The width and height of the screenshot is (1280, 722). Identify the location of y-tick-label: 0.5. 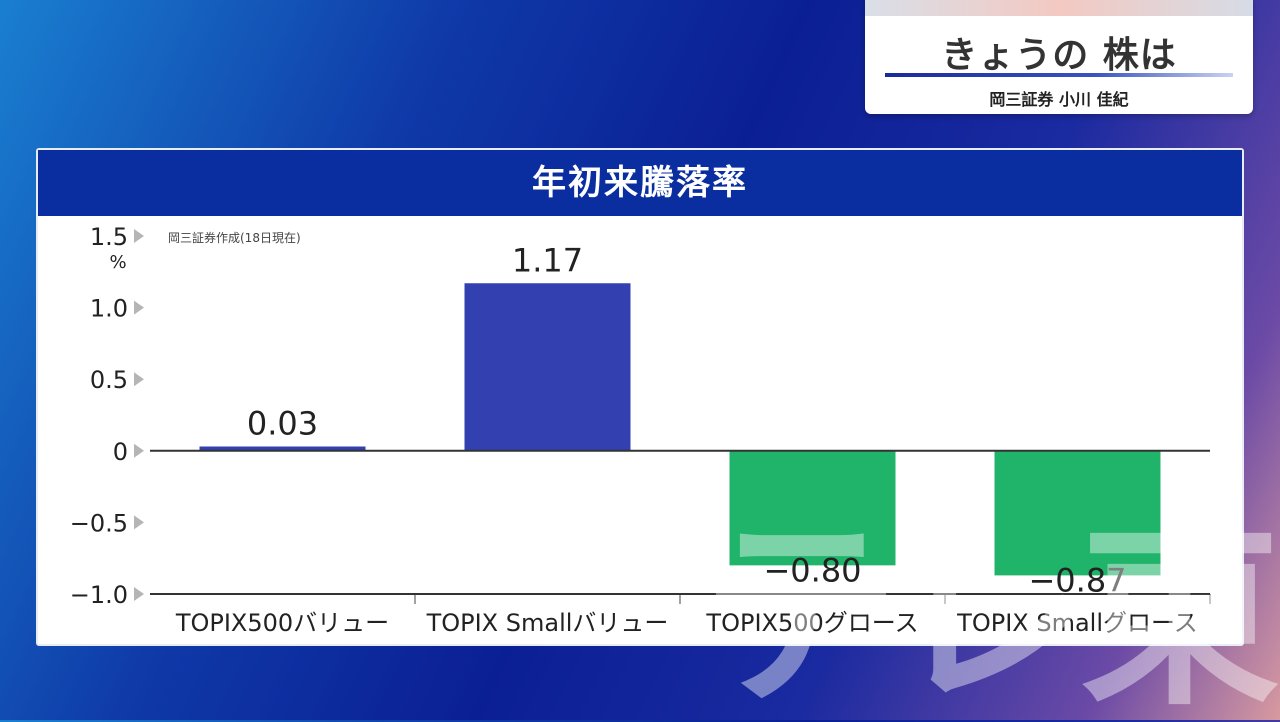
(109, 380).